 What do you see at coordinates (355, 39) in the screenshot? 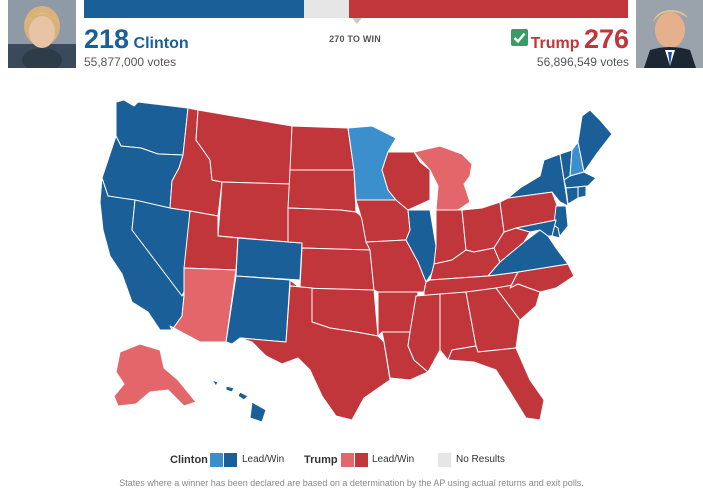
I see `threshold-label: 270 TO WIN` at bounding box center [355, 39].